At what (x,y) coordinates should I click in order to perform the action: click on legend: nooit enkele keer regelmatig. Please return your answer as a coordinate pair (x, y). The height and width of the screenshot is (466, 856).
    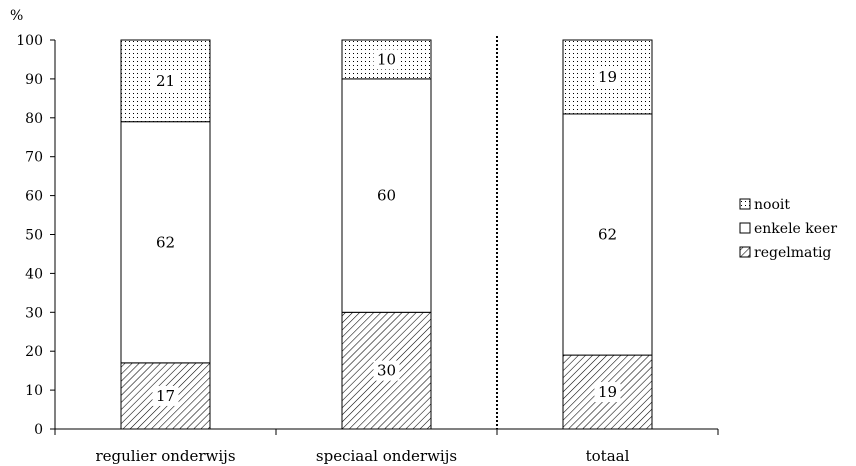
    Looking at the image, I should click on (788, 229).